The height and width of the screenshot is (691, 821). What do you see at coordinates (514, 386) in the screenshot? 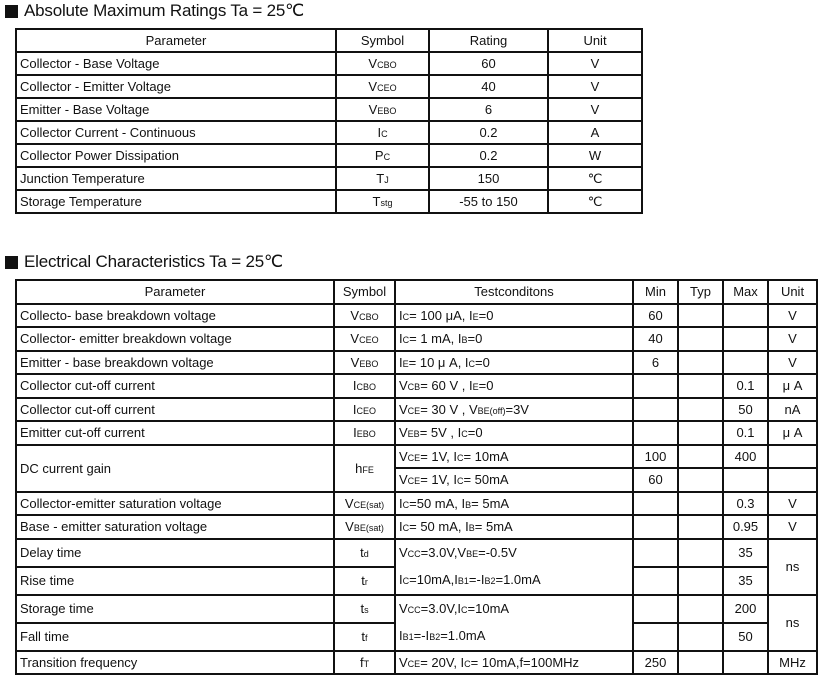
I see `test-condition-cell: VCB= 60 V , IE=0` at bounding box center [514, 386].